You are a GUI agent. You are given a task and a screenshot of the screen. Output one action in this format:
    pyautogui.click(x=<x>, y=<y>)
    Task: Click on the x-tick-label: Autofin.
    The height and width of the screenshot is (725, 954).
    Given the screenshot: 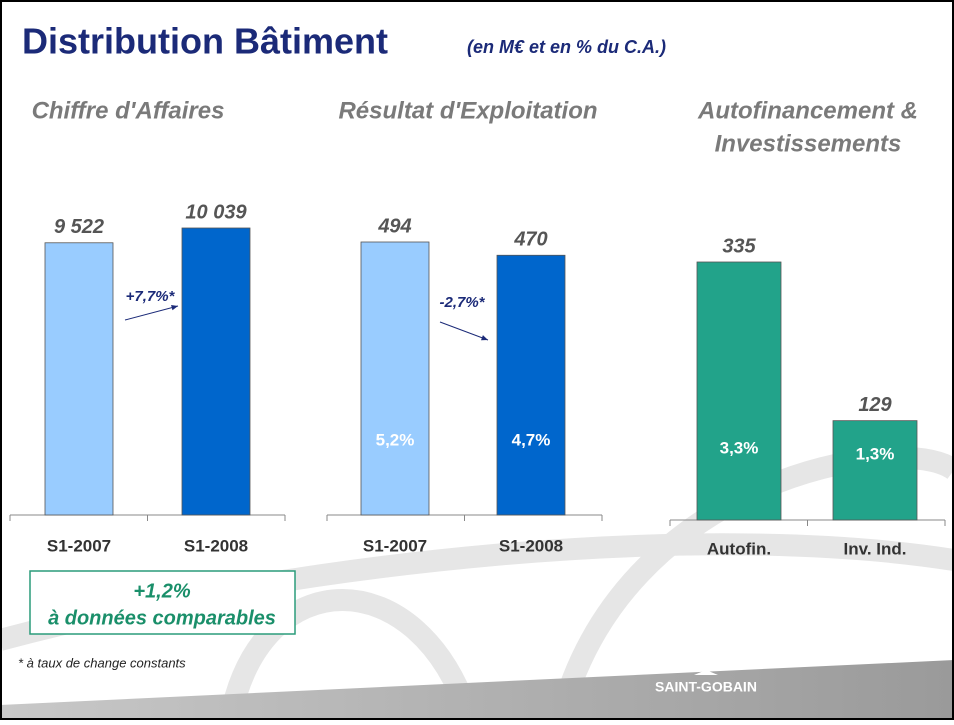 What is the action you would take?
    pyautogui.click(x=739, y=548)
    